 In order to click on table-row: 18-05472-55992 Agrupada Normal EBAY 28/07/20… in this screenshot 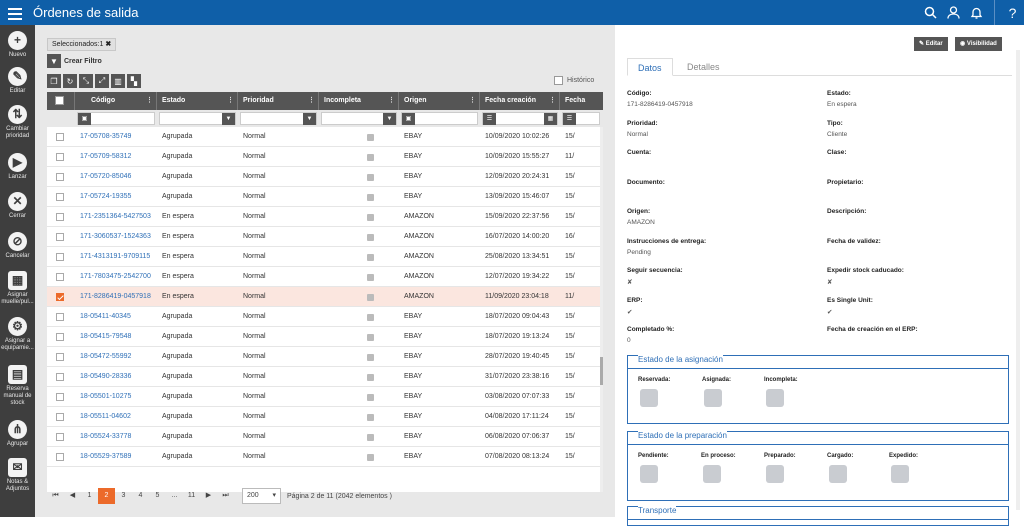, I will do `click(325, 357)`.